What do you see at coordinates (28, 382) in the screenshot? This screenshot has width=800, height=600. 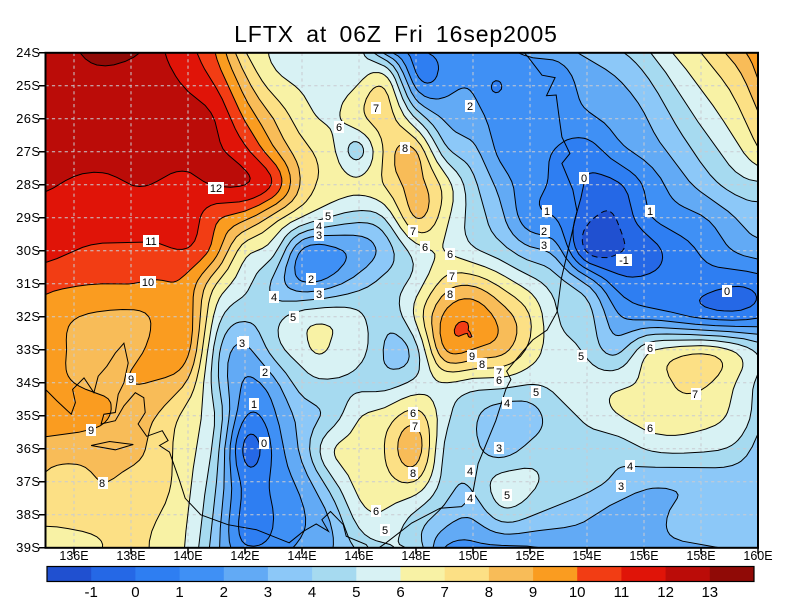 I see `svg-text: 34S` at bounding box center [28, 382].